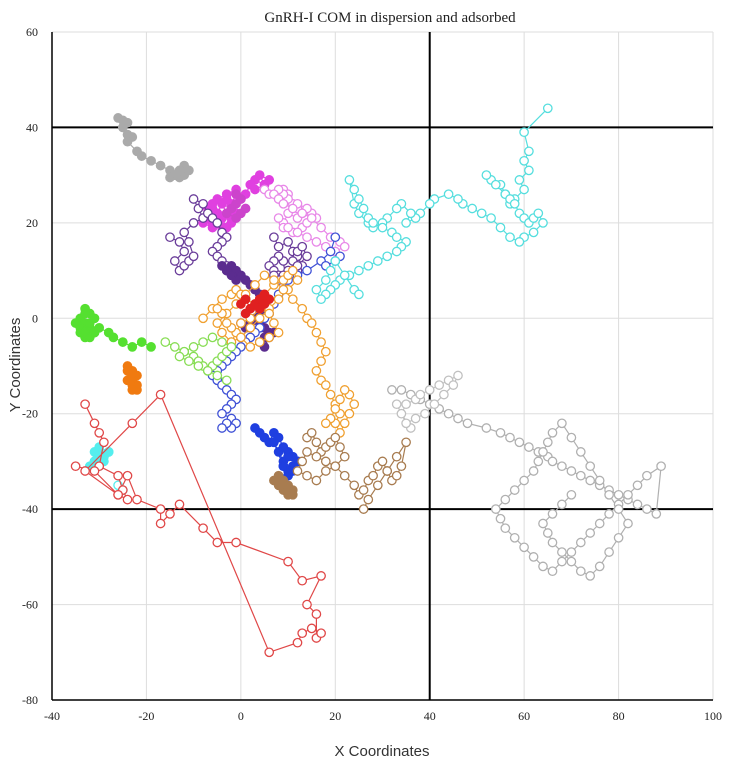 The height and width of the screenshot is (772, 735). What do you see at coordinates (335, 716) in the screenshot?
I see `x-tick-label: 20` at bounding box center [335, 716].